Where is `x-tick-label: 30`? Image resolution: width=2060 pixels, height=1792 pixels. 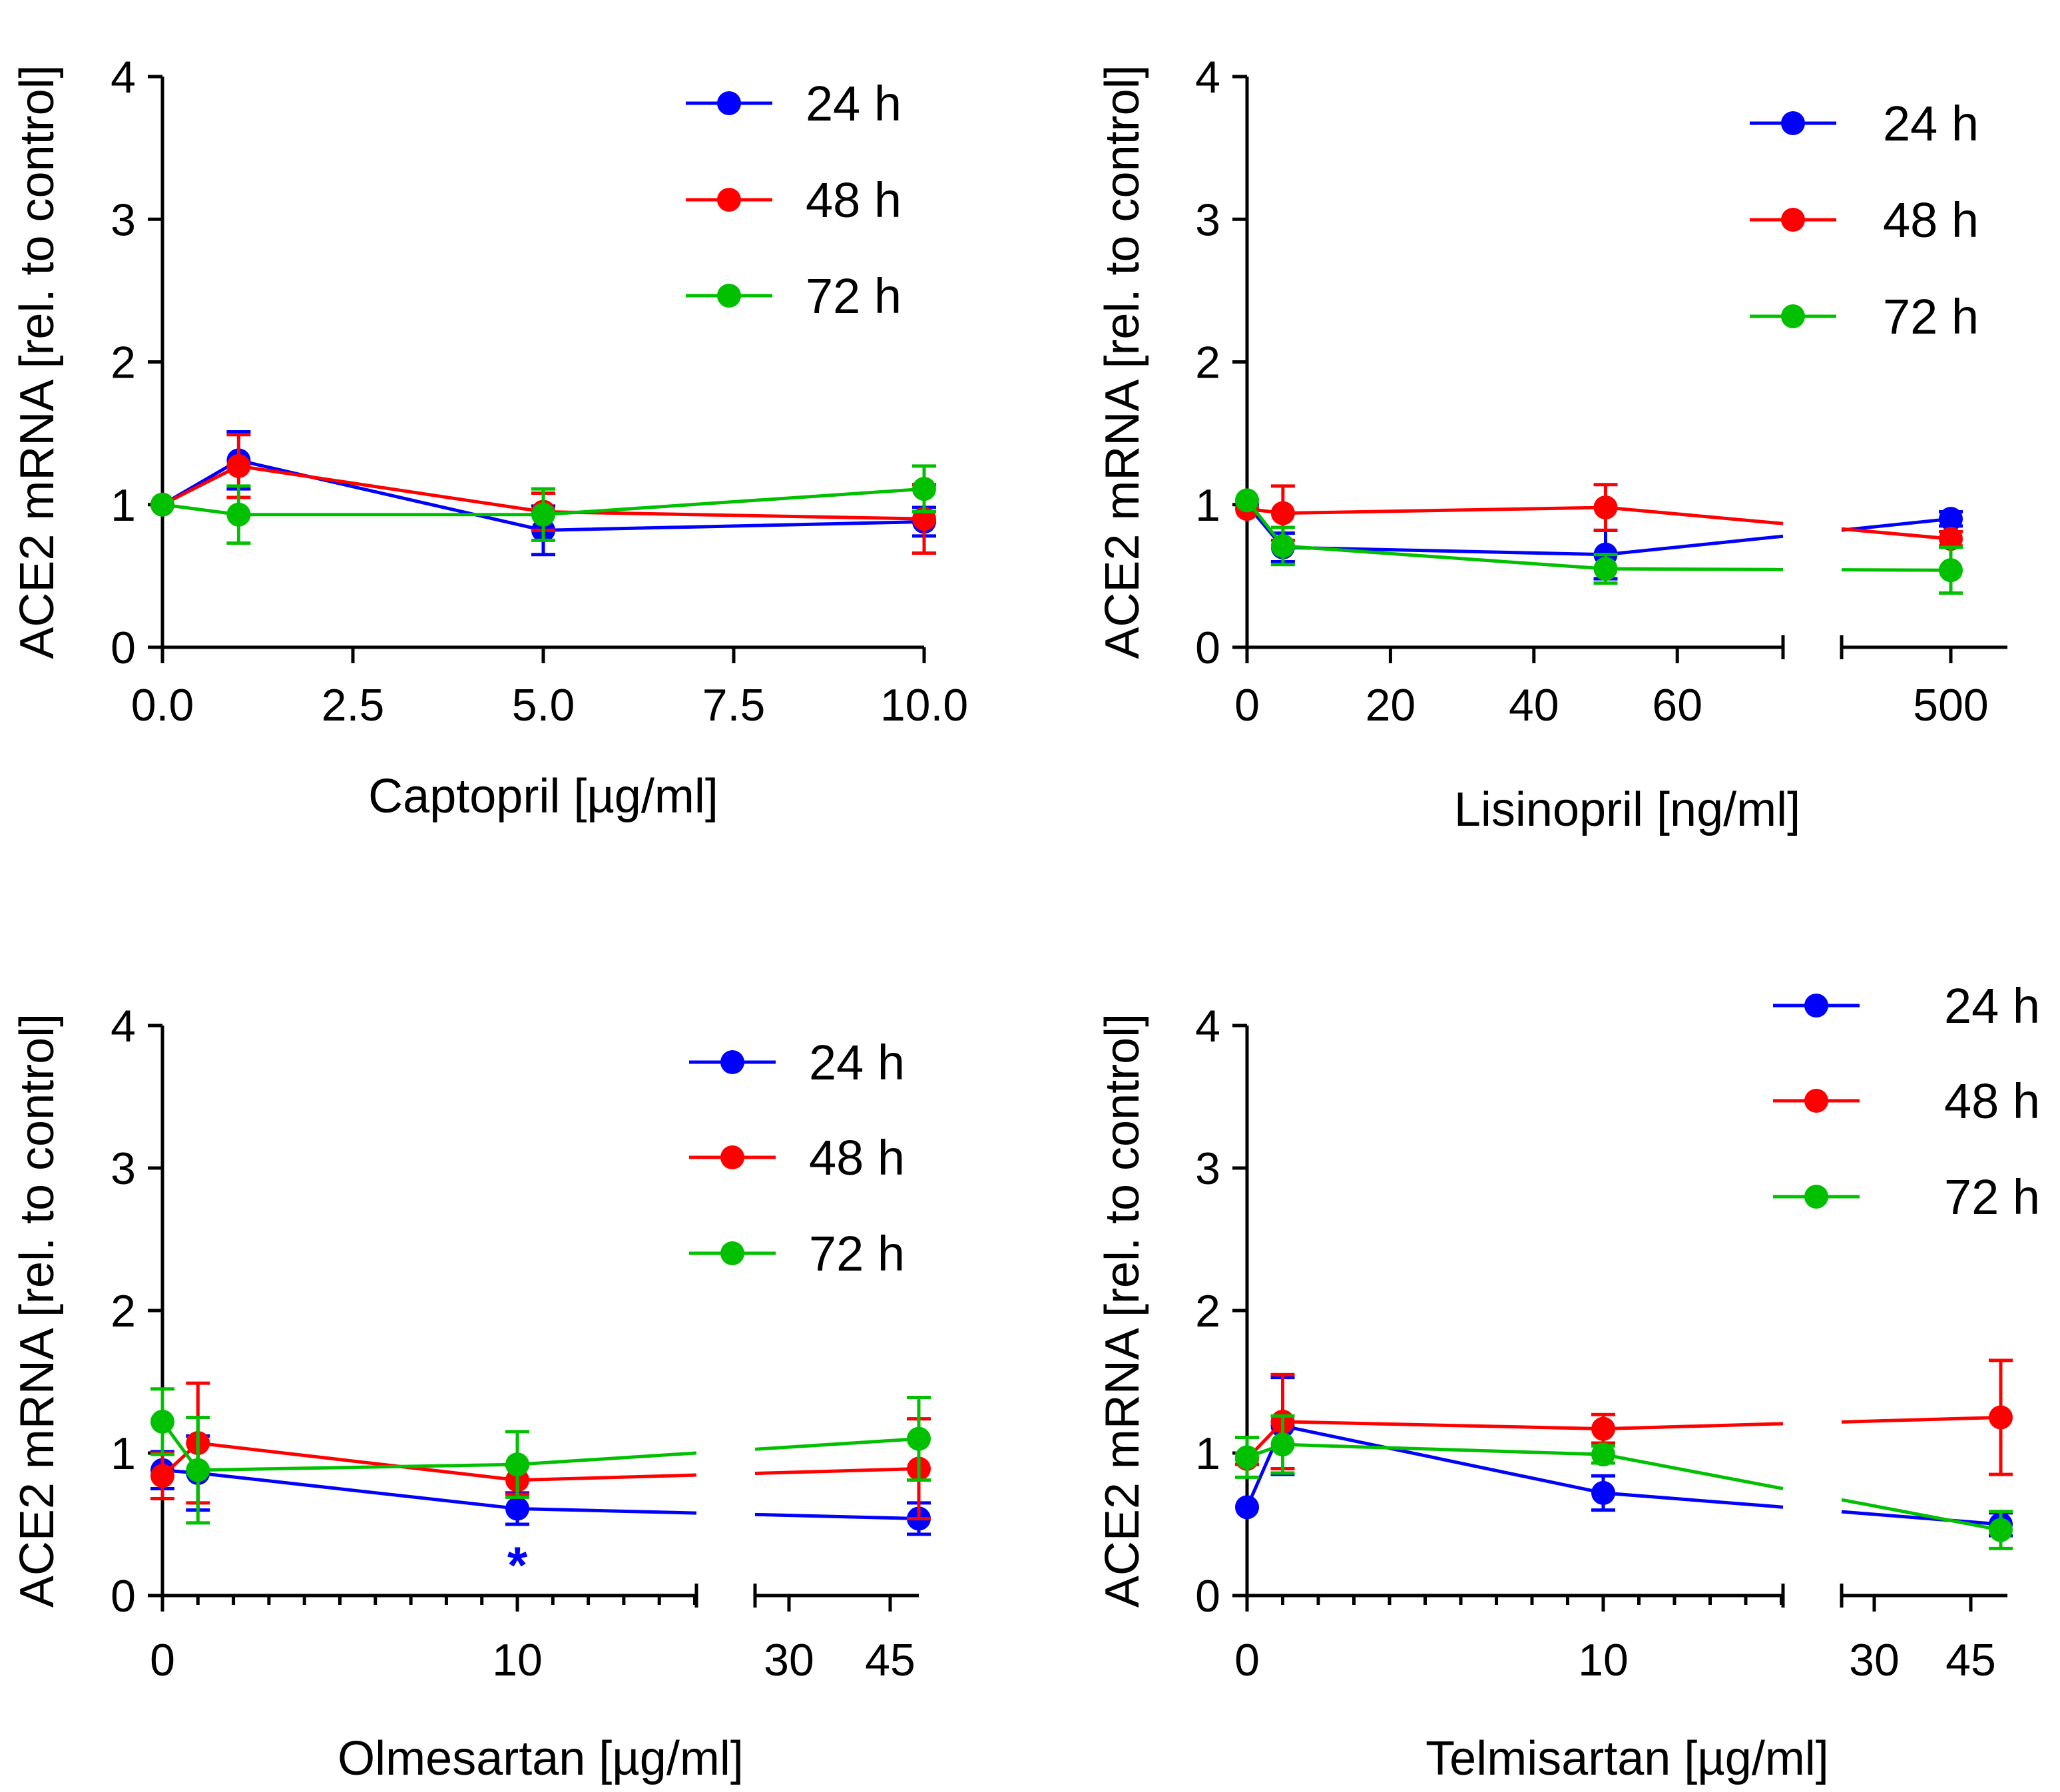
x-tick-label: 30 is located at coordinates (1874, 1660).